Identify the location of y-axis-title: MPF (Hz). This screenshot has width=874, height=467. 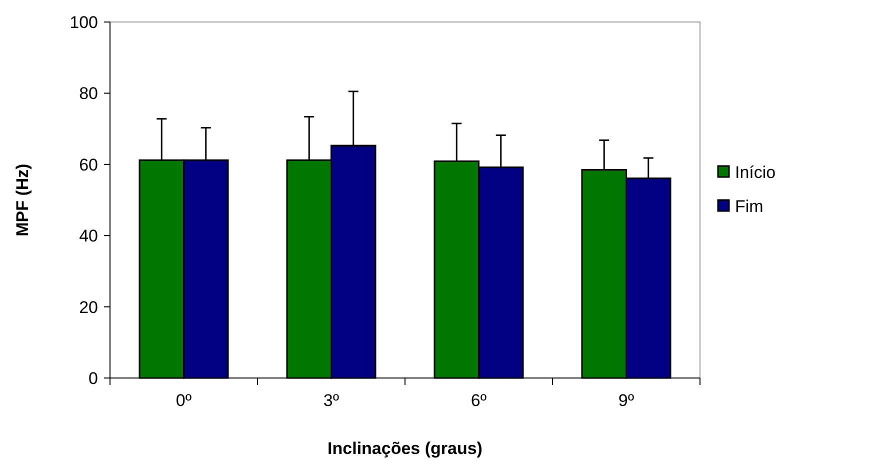
(22, 200).